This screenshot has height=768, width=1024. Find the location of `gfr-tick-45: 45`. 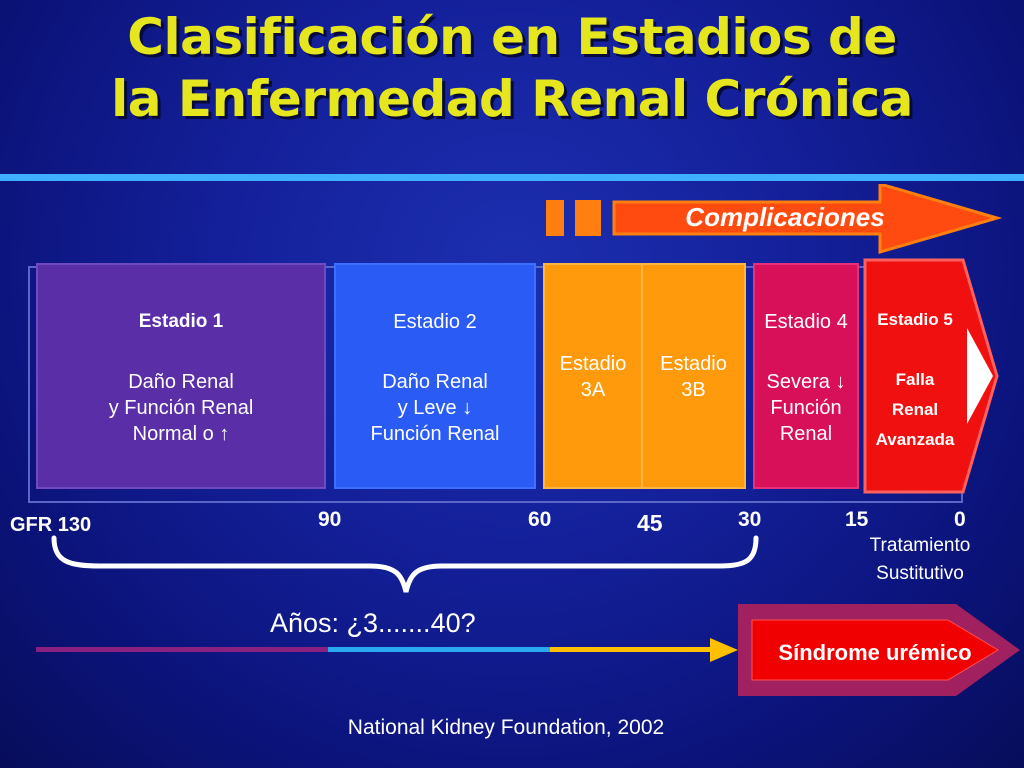

gfr-tick-45: 45 is located at coordinates (650, 523).